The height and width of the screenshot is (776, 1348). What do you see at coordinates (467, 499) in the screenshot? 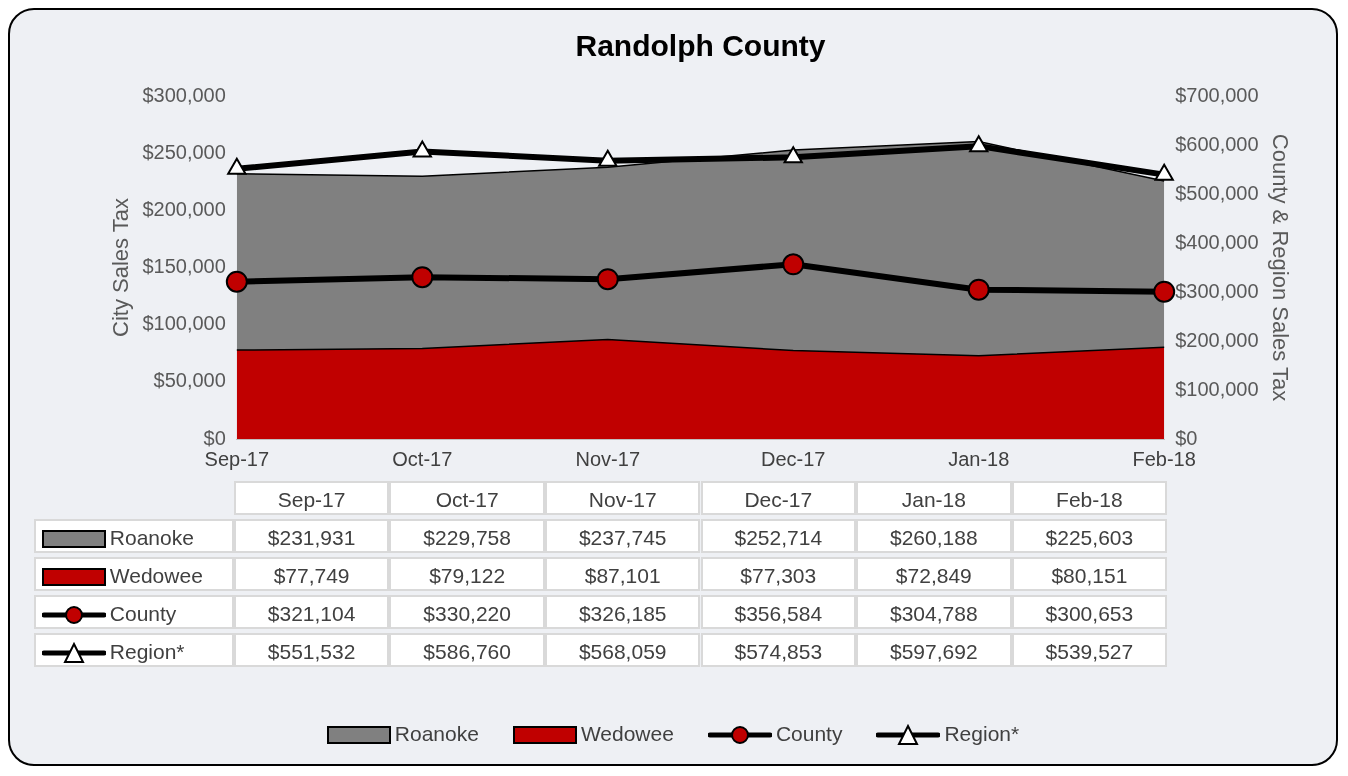
I see `category-label: Oct-17` at bounding box center [467, 499].